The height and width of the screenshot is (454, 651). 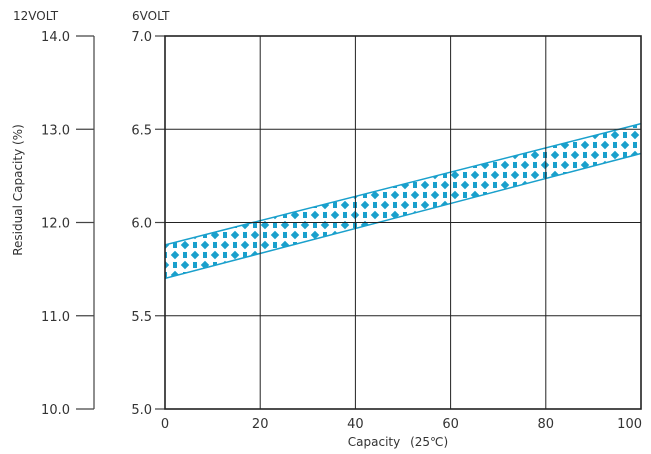 I want to click on tick-label-x: 100, so click(x=629, y=424).